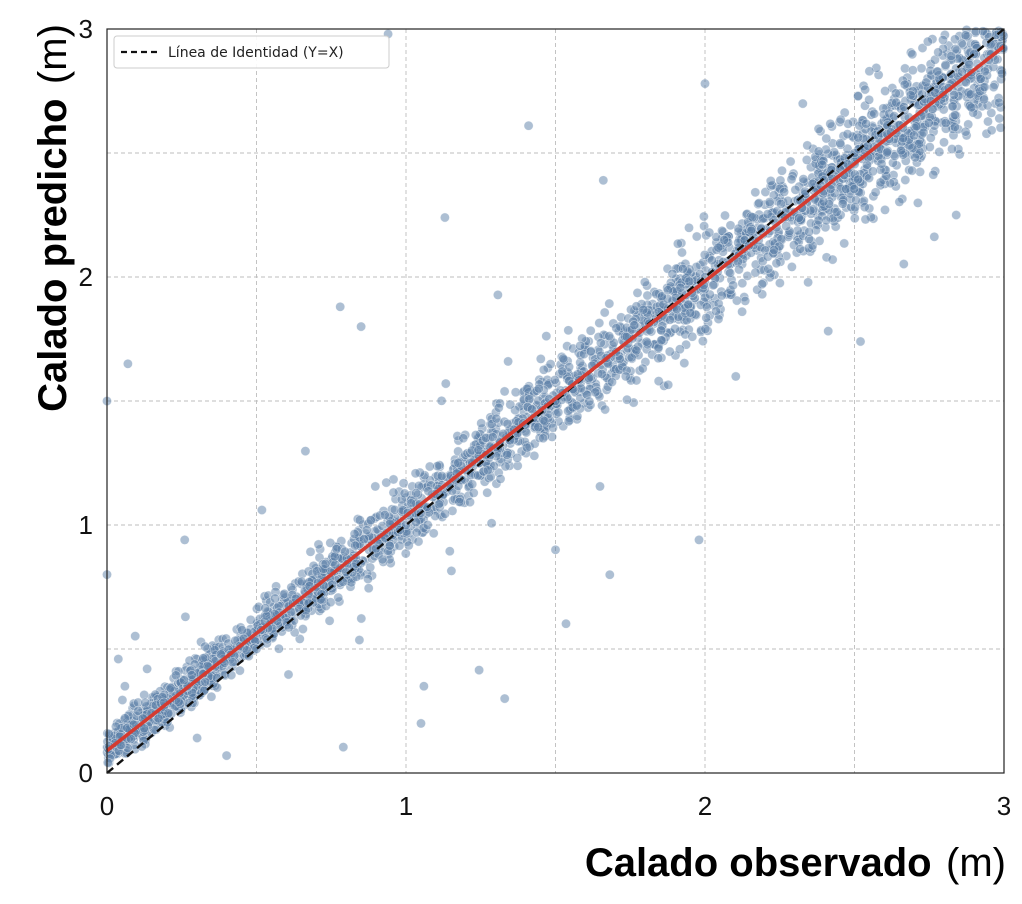  Describe the element at coordinates (53, 218) in the screenshot. I see `y-axis-title: Calado predicho (m)` at that location.